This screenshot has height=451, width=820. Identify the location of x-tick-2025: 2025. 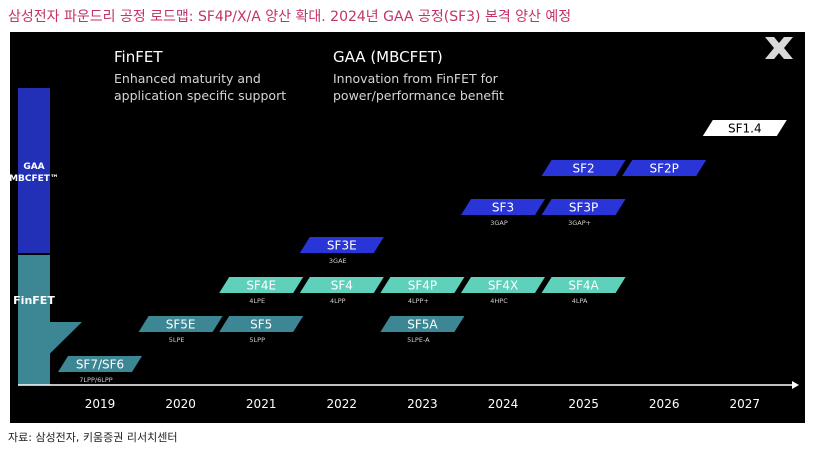
(583, 404).